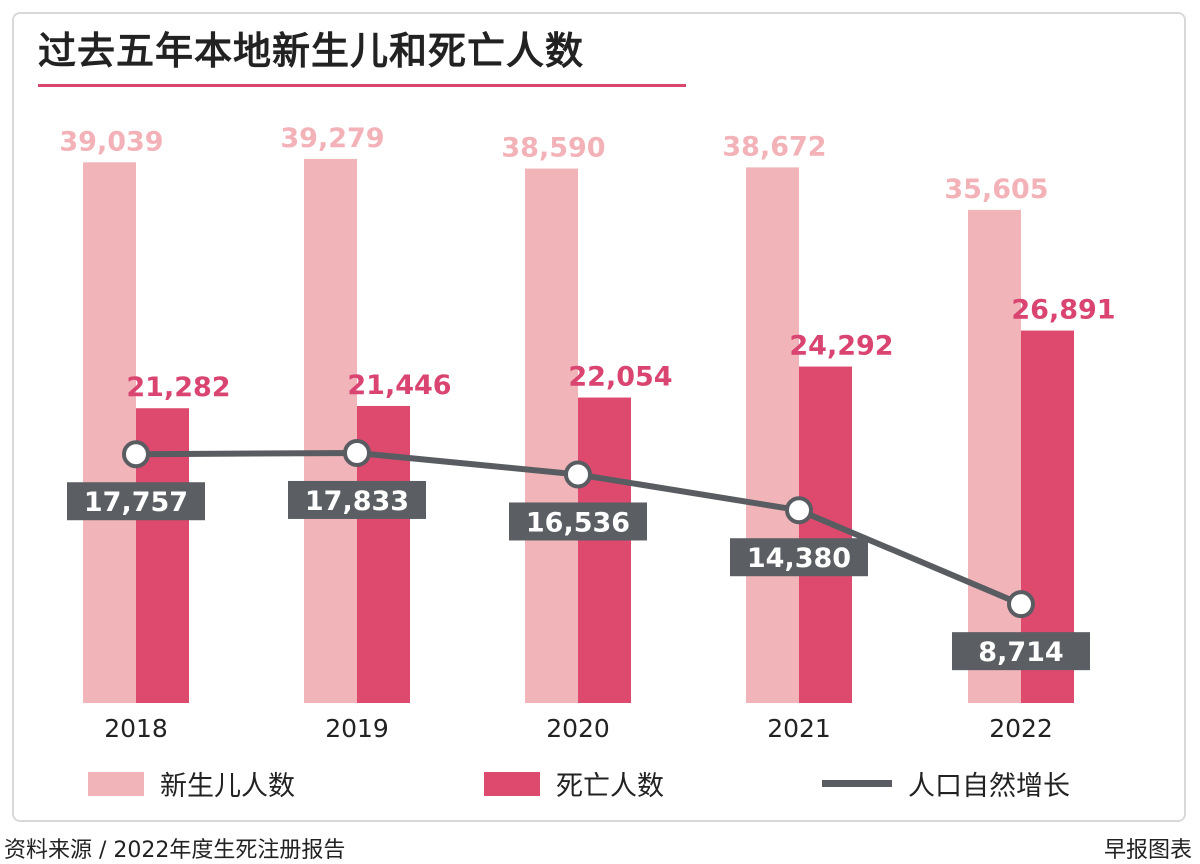 The height and width of the screenshot is (864, 1200). What do you see at coordinates (551, 435) in the screenshot?
I see `births-bar-2020` at bounding box center [551, 435].